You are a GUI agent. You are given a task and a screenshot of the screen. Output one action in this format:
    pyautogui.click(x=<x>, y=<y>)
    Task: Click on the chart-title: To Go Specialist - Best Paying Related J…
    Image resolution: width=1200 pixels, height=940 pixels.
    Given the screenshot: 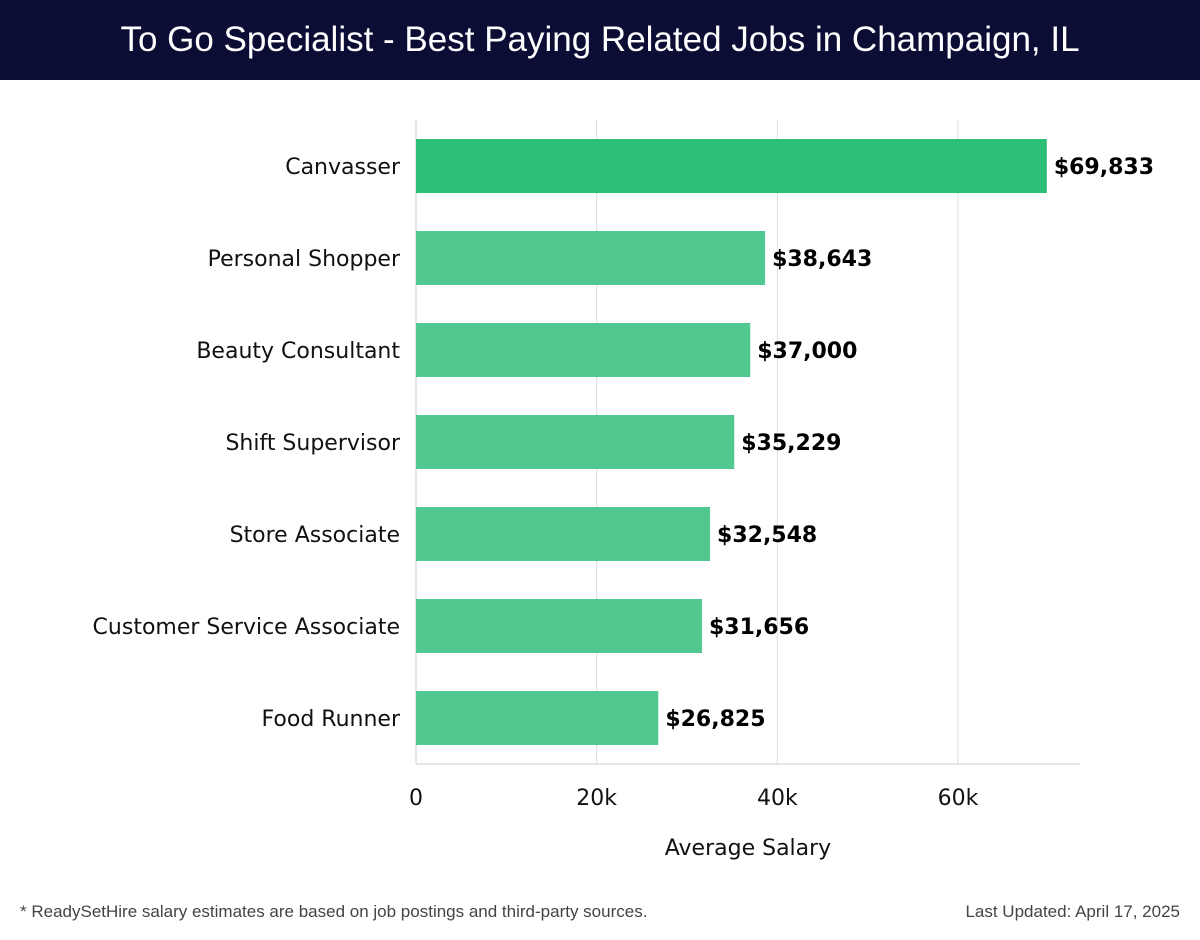 What is the action you would take?
    pyautogui.click(x=600, y=40)
    